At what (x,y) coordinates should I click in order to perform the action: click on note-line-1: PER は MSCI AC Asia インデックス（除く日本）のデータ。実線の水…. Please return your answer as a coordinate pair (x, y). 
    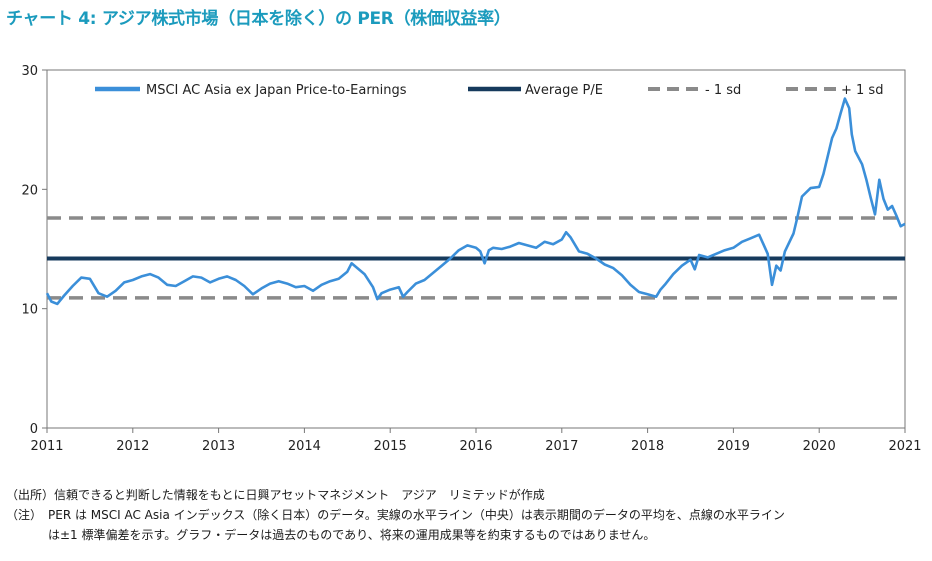
    Looking at the image, I should click on (416, 515).